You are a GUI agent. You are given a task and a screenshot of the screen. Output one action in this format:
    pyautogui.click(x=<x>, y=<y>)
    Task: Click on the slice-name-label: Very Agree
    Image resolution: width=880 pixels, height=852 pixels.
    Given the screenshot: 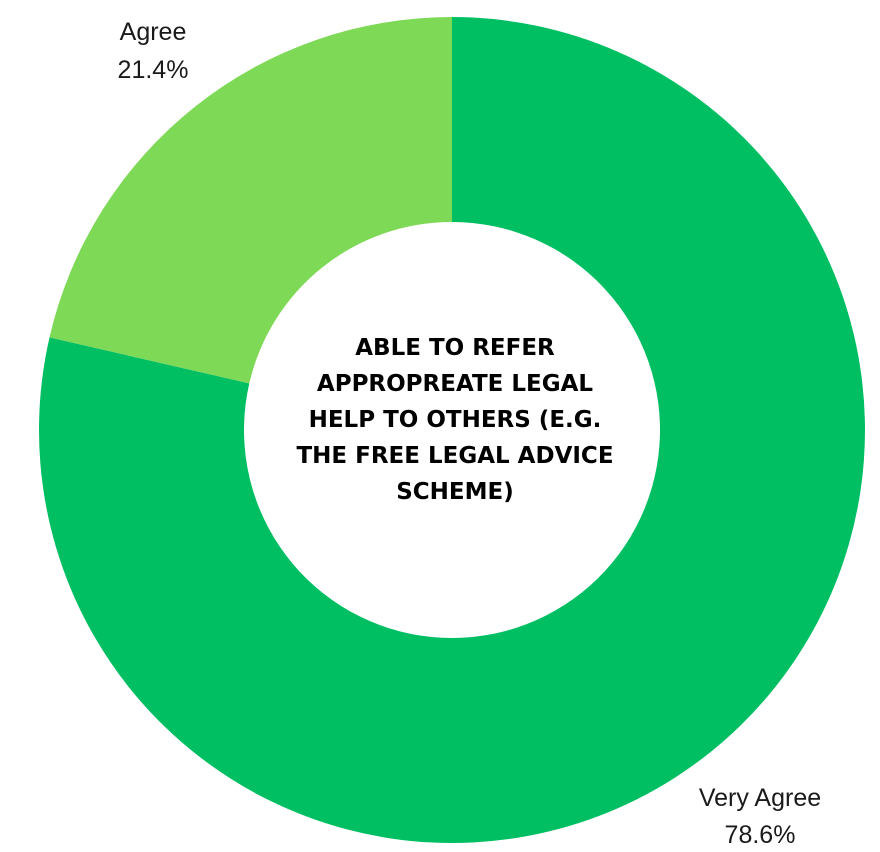 What is the action you would take?
    pyautogui.click(x=760, y=798)
    